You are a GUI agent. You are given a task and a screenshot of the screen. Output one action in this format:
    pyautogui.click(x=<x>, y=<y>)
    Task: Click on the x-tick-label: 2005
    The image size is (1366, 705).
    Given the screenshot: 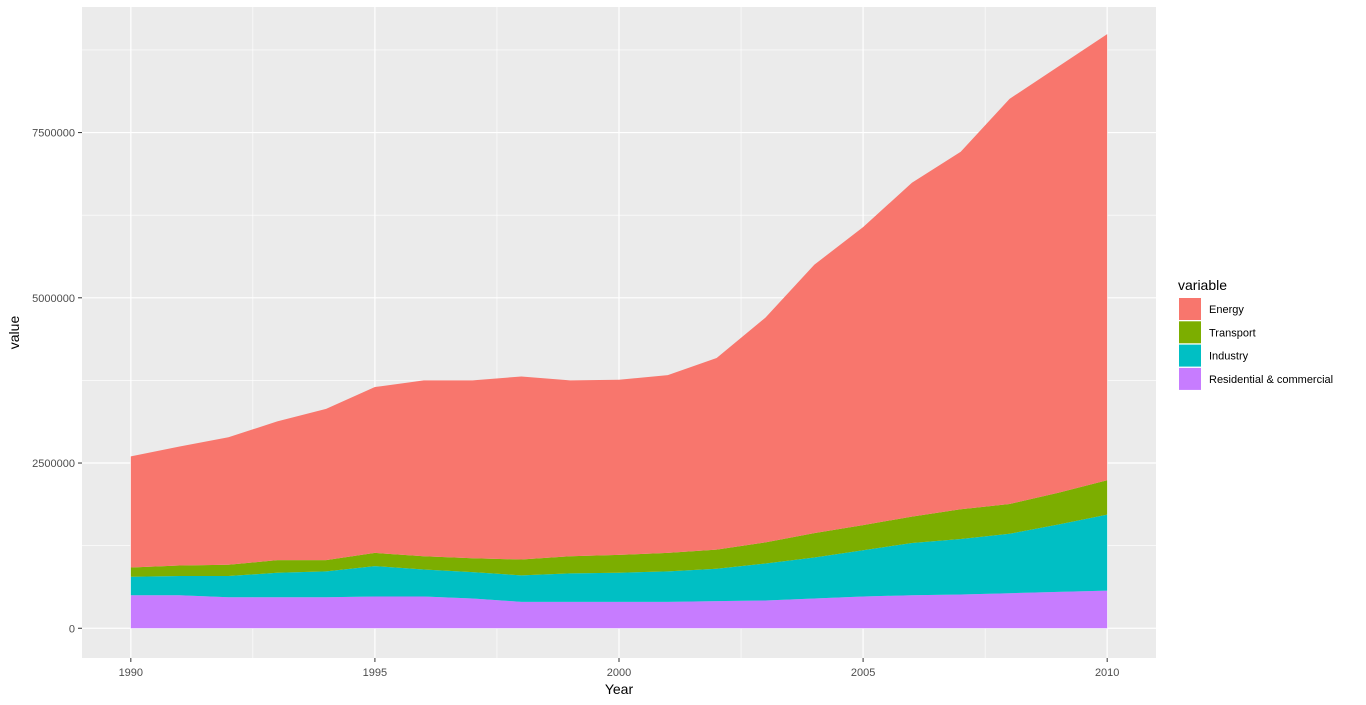 What is the action you would take?
    pyautogui.click(x=863, y=673)
    